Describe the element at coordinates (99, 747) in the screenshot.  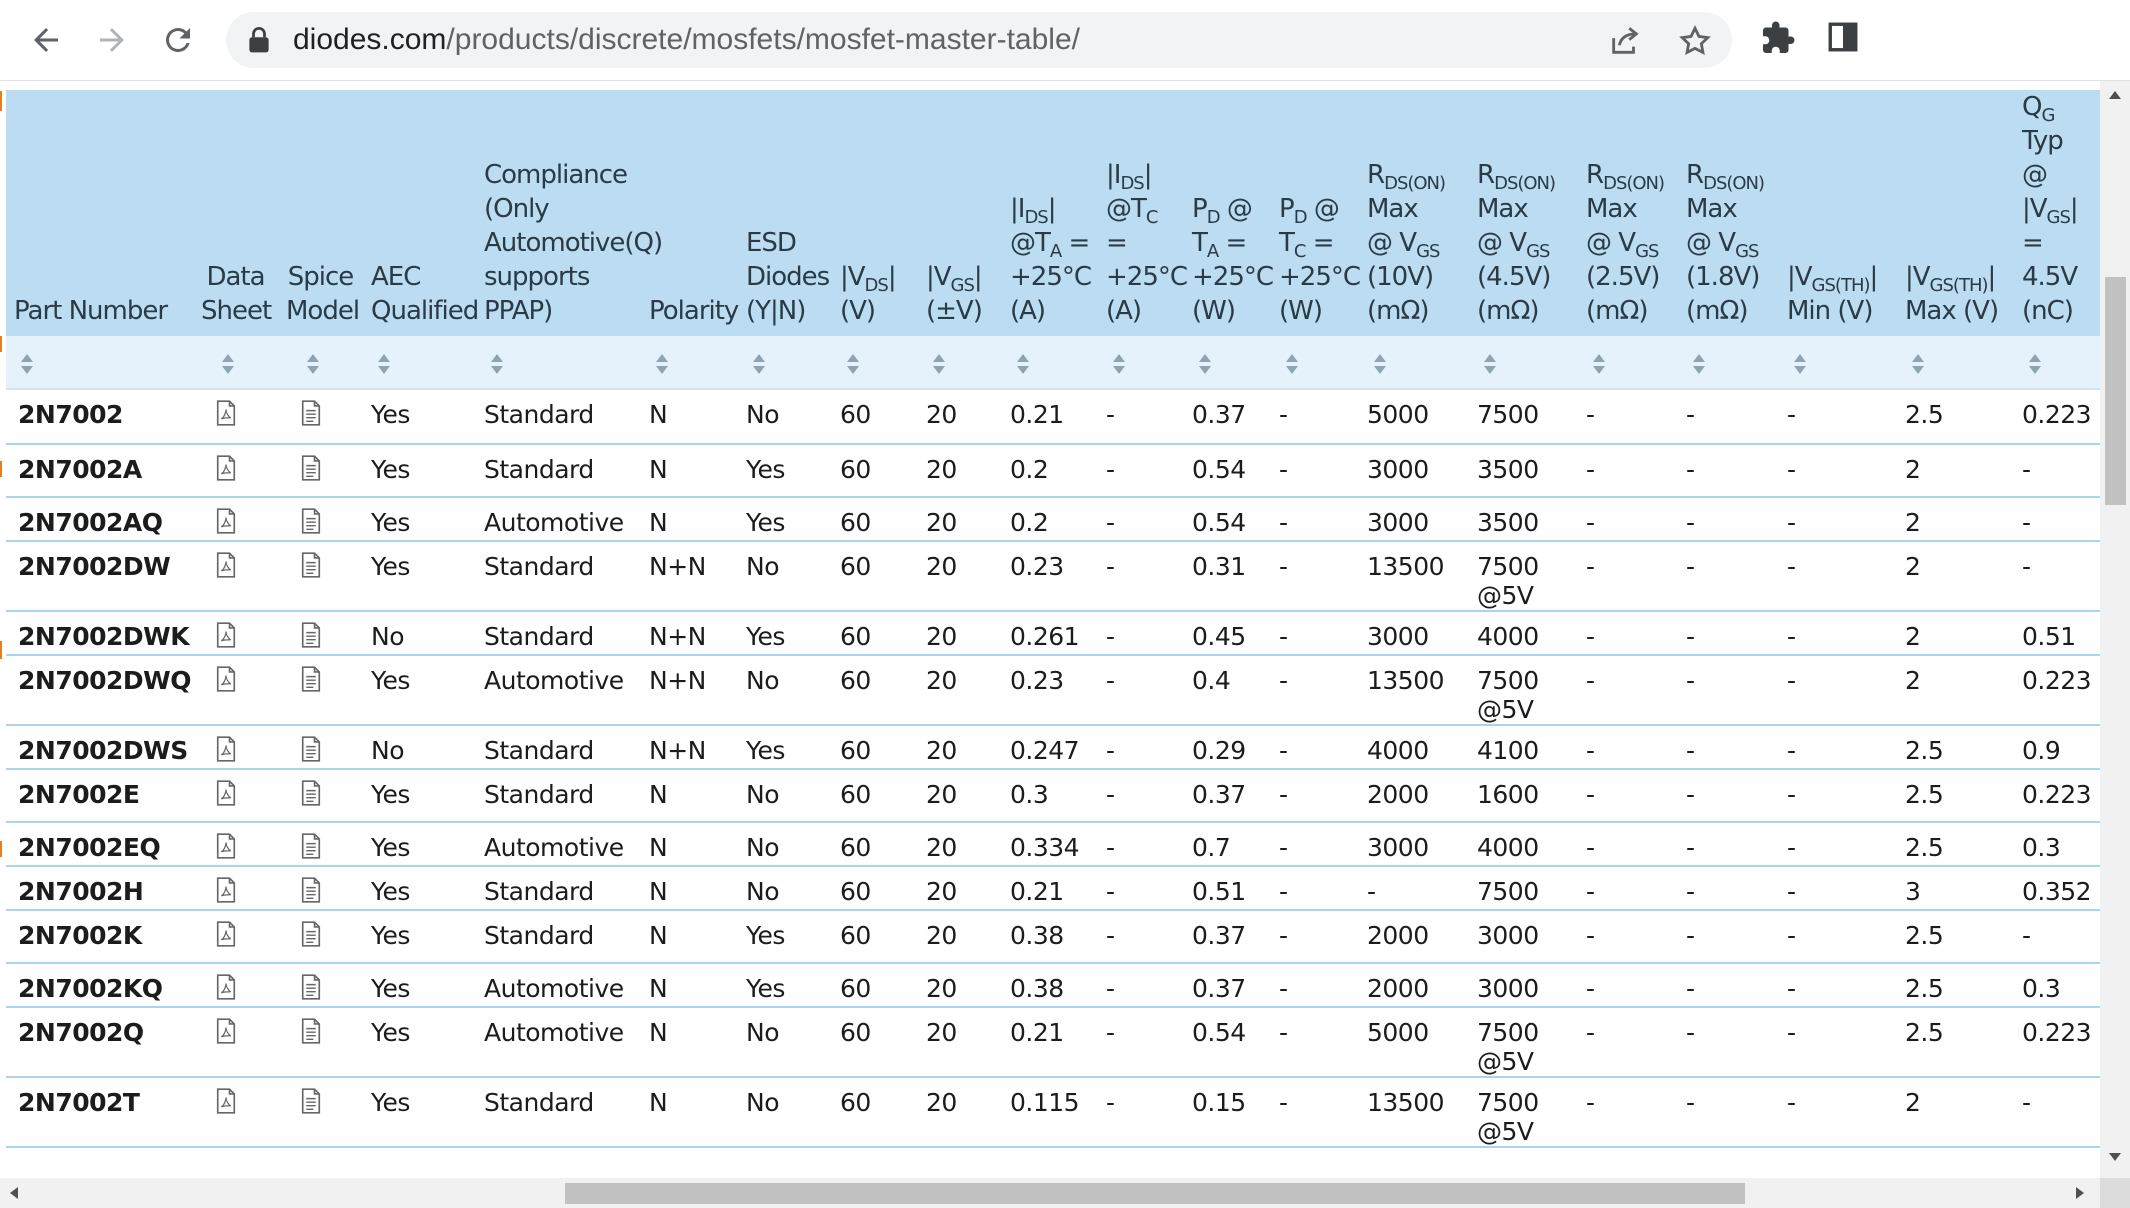
I see `part-number-cell: 2N7002DWS` at that location.